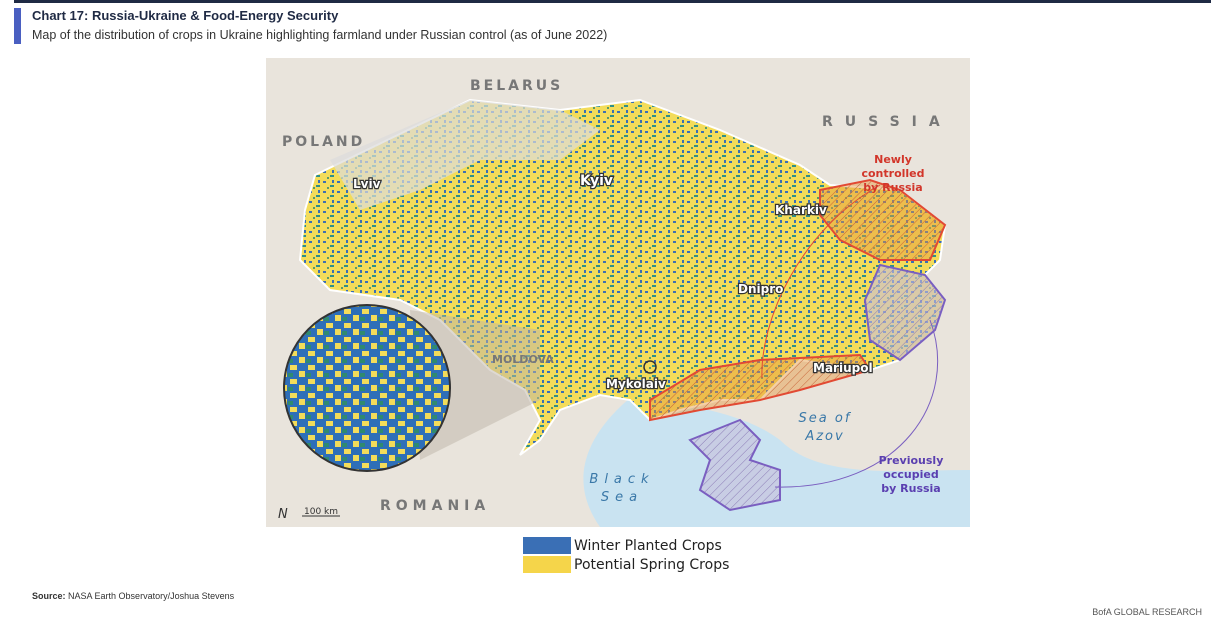  I want to click on country-label: POLAND, so click(323, 142).